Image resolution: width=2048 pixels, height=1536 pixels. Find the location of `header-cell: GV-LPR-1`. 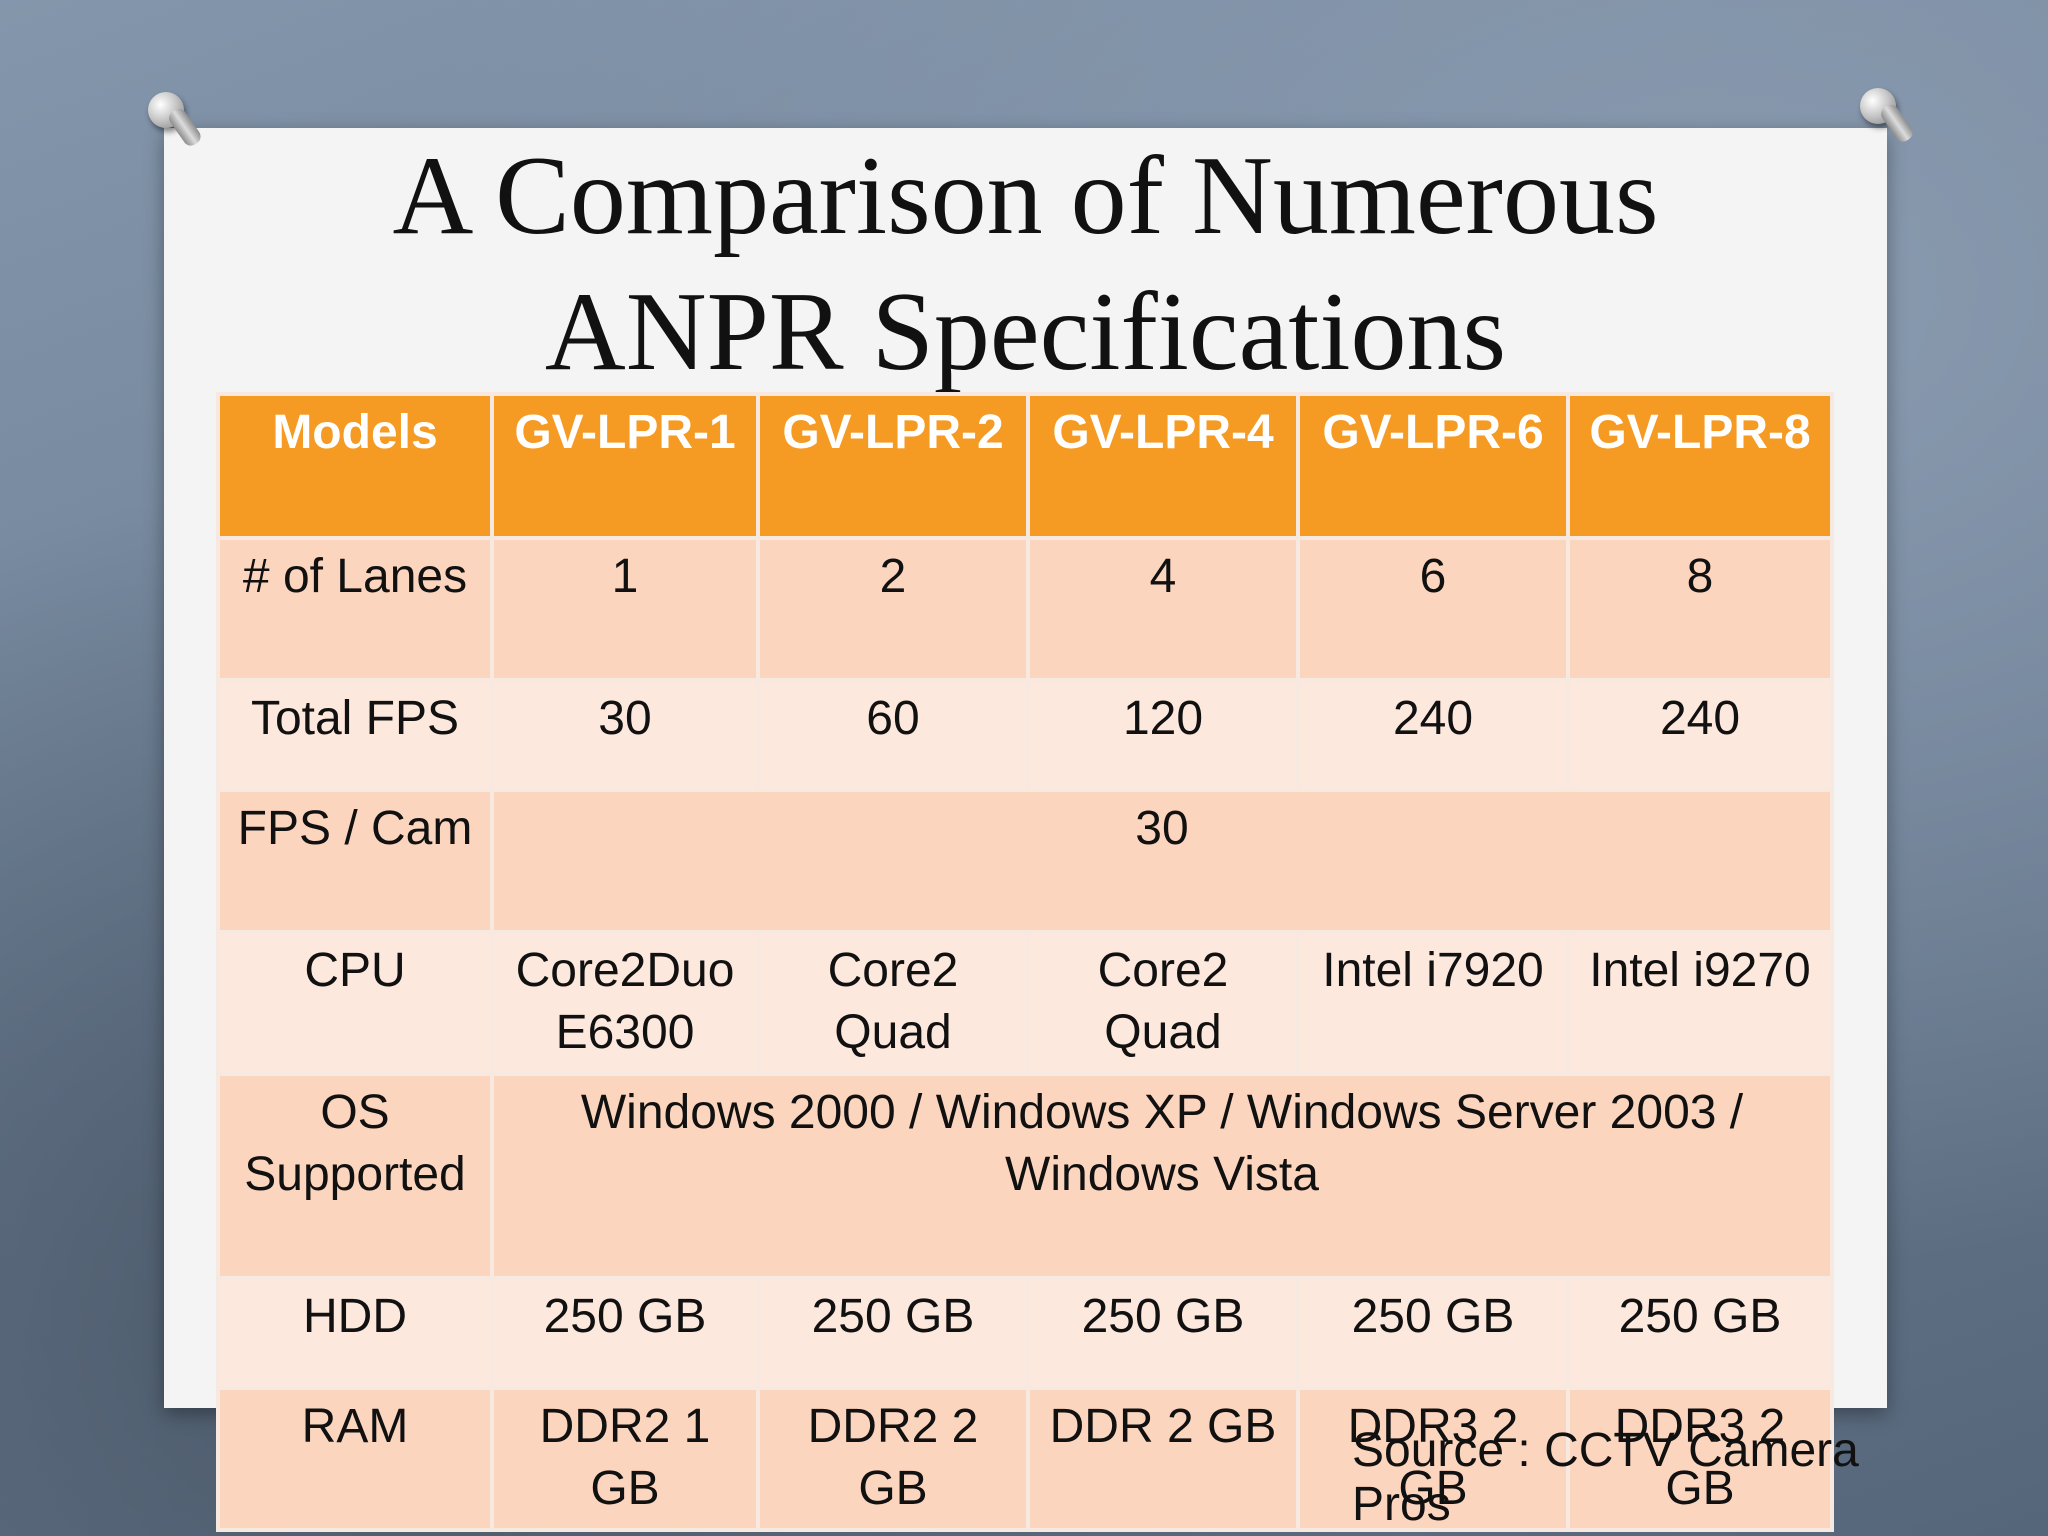

header-cell: GV-LPR-1 is located at coordinates (625, 466).